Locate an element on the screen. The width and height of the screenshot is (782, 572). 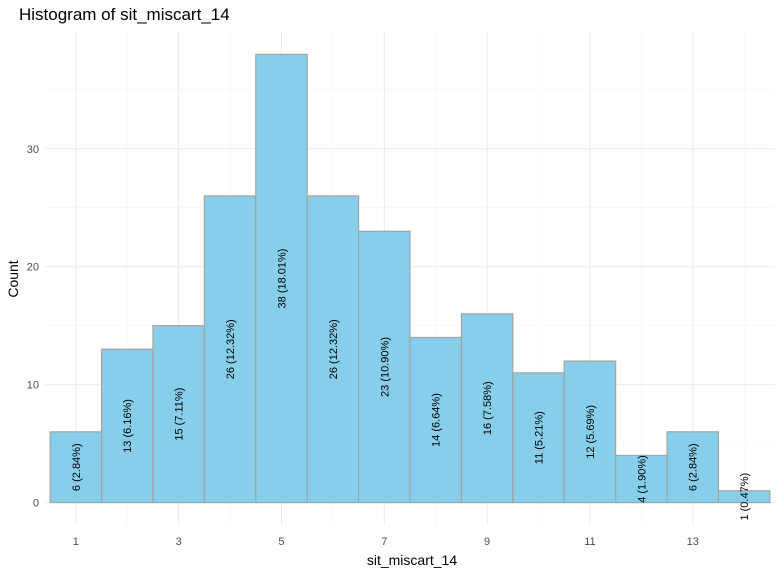
x-tick-label: 13 is located at coordinates (693, 542).